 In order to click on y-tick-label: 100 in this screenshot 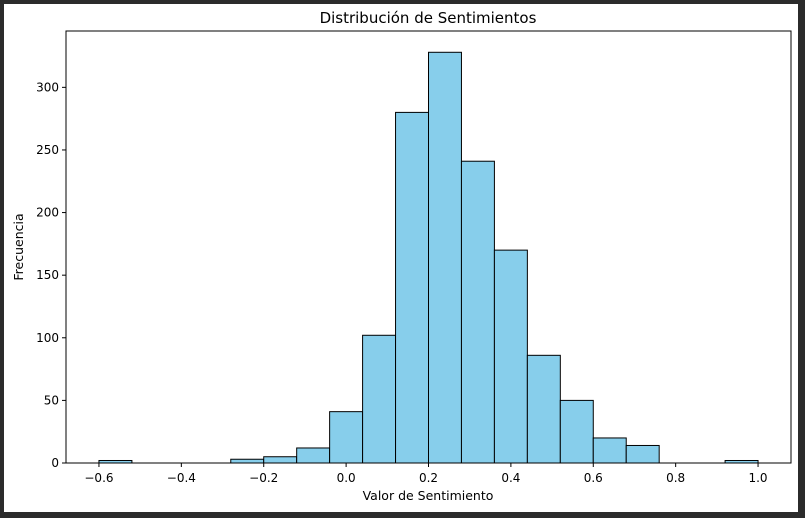, I will do `click(47, 338)`.